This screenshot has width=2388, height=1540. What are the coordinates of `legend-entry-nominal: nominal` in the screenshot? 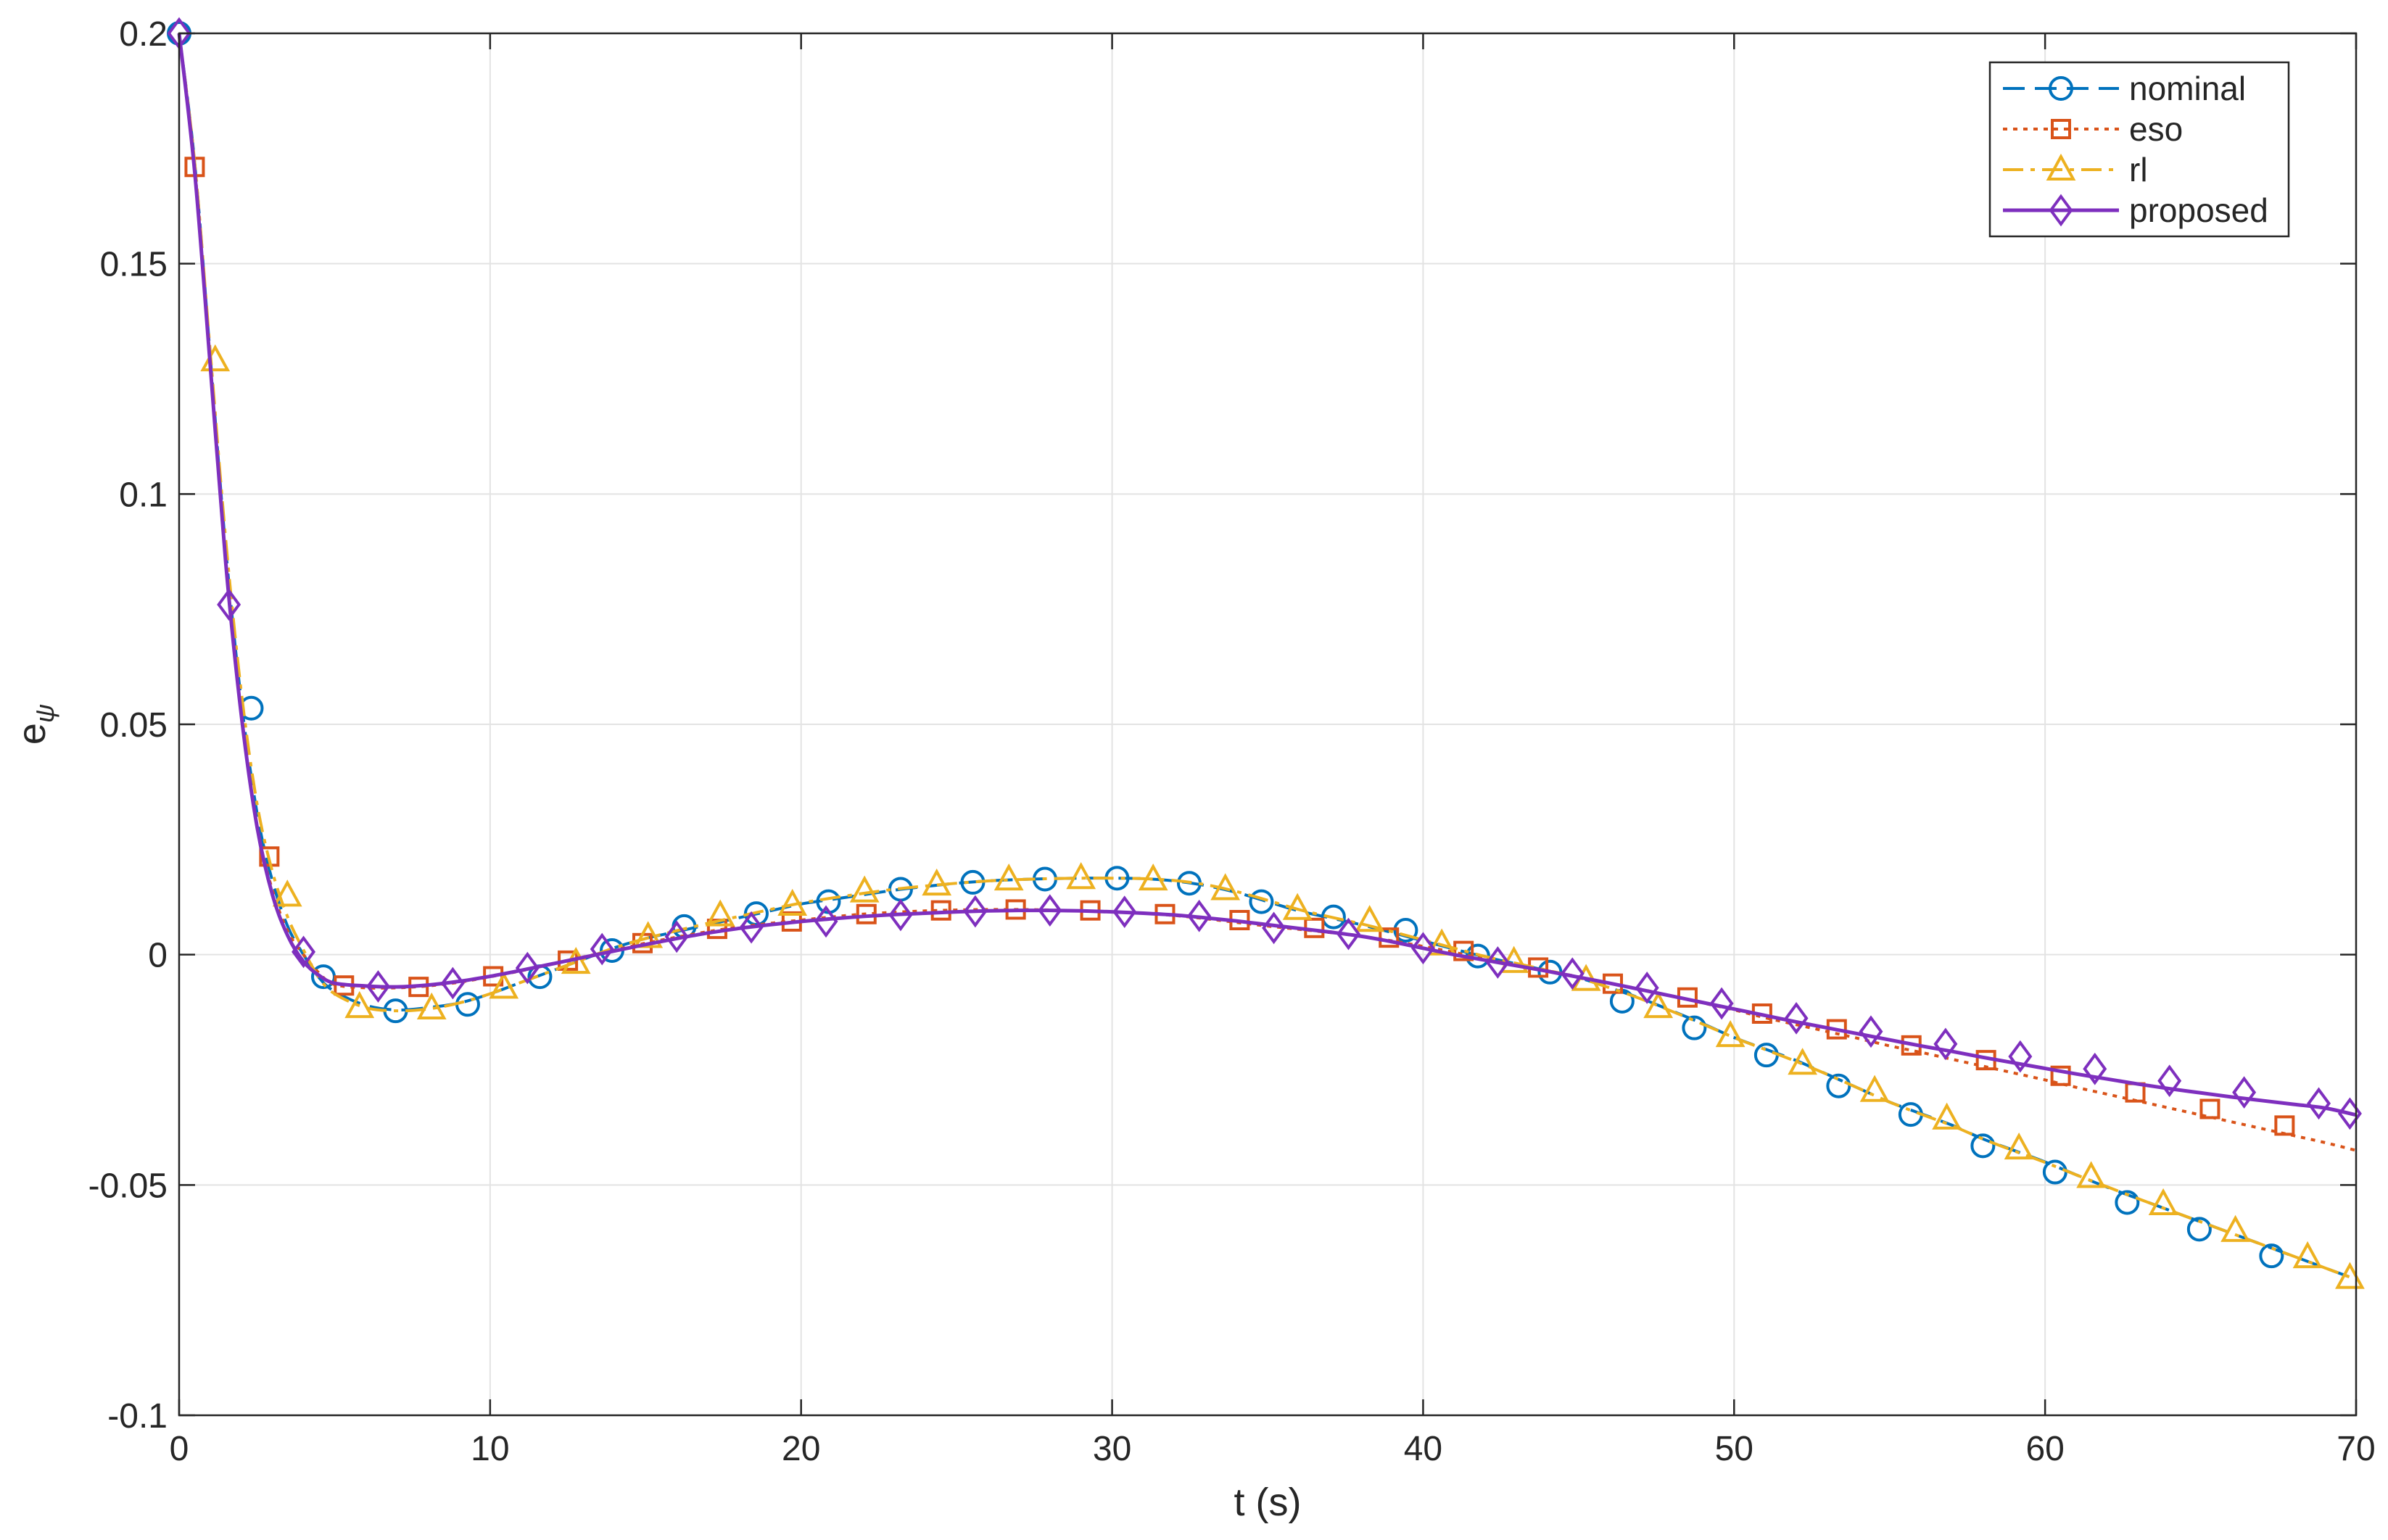 It's located at (2124, 88).